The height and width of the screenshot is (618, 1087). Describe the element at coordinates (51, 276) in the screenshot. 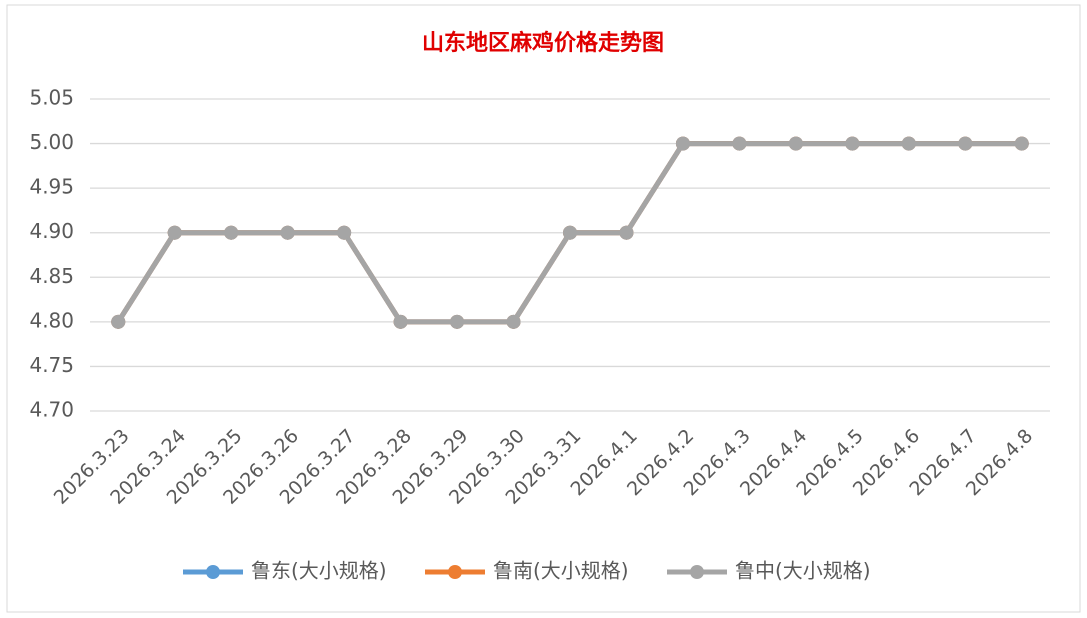

I see `y-tick-label: 4.85` at that location.